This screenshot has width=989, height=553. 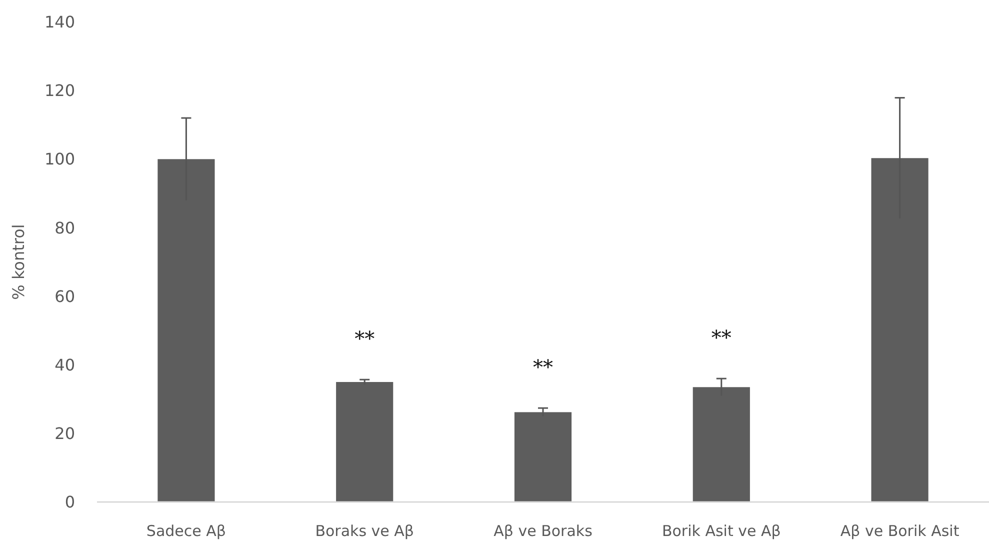 I want to click on y-tick-label: 40, so click(x=64, y=364).